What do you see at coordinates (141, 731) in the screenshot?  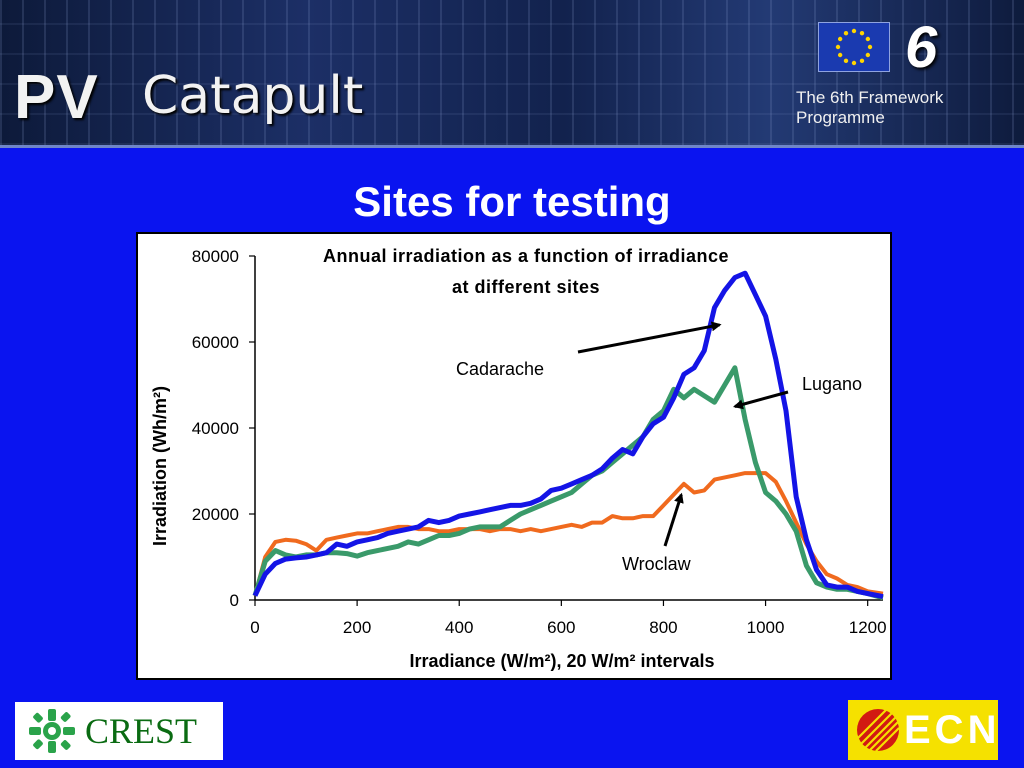 I see `crest-logo-text: CREST` at bounding box center [141, 731].